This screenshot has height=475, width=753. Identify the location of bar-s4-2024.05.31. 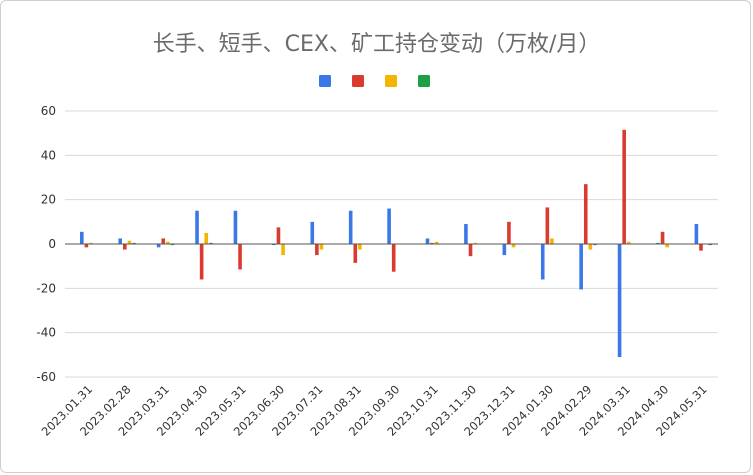
(710, 245).